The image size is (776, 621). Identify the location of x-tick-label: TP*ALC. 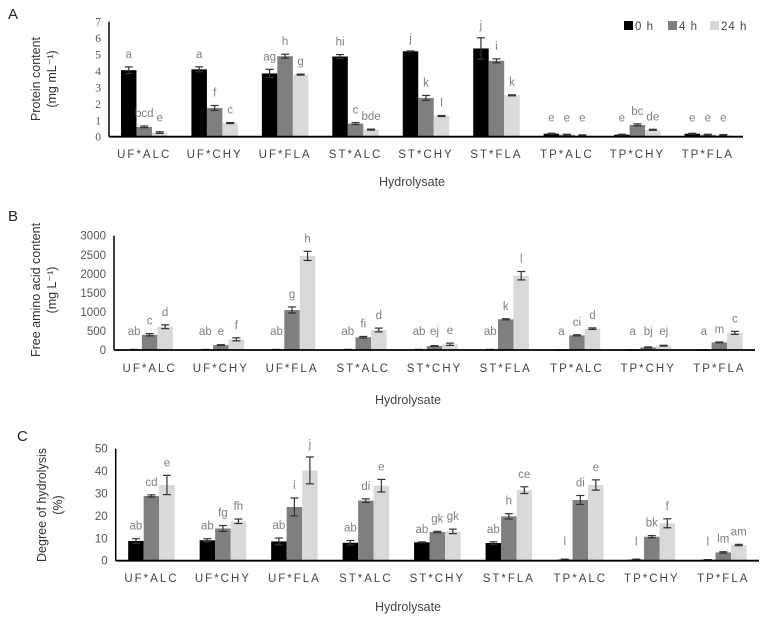
(581, 579).